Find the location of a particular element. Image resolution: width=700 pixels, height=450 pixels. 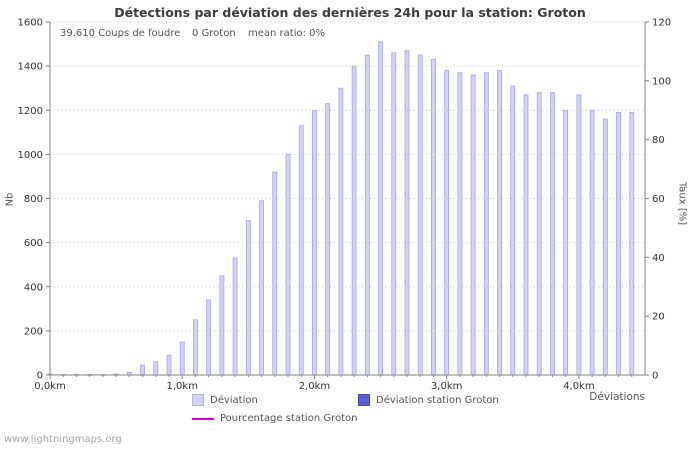

tick-label: 1400 is located at coordinates (30, 67).